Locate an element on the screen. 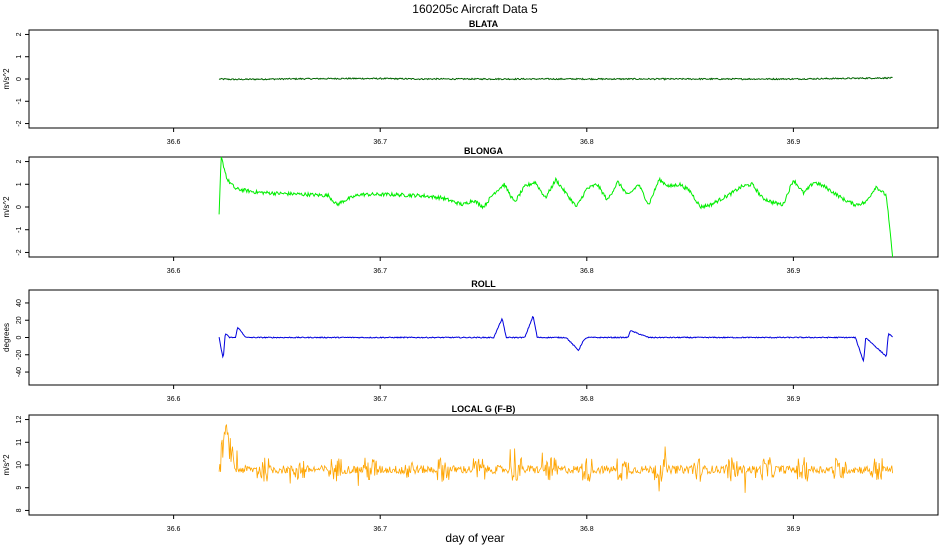 The image size is (950, 550). x-axis-label: day of year is located at coordinates (475, 538).